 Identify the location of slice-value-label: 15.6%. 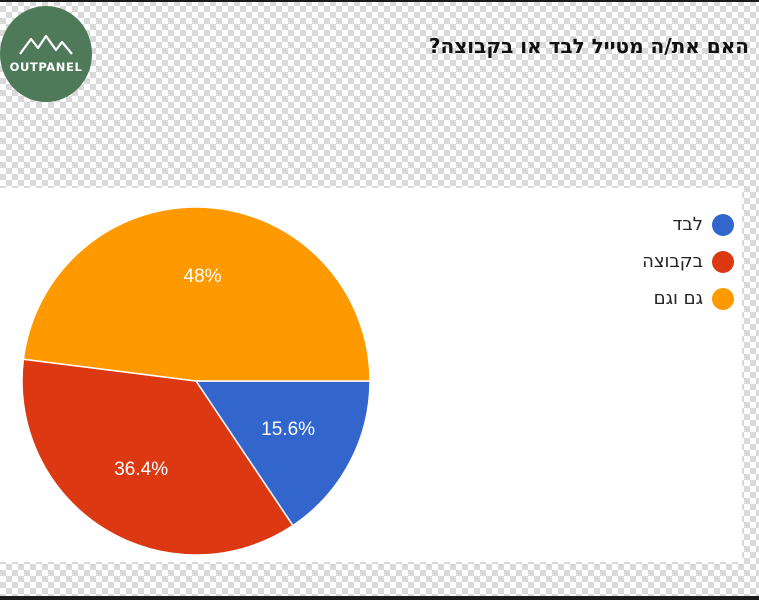
(288, 429).